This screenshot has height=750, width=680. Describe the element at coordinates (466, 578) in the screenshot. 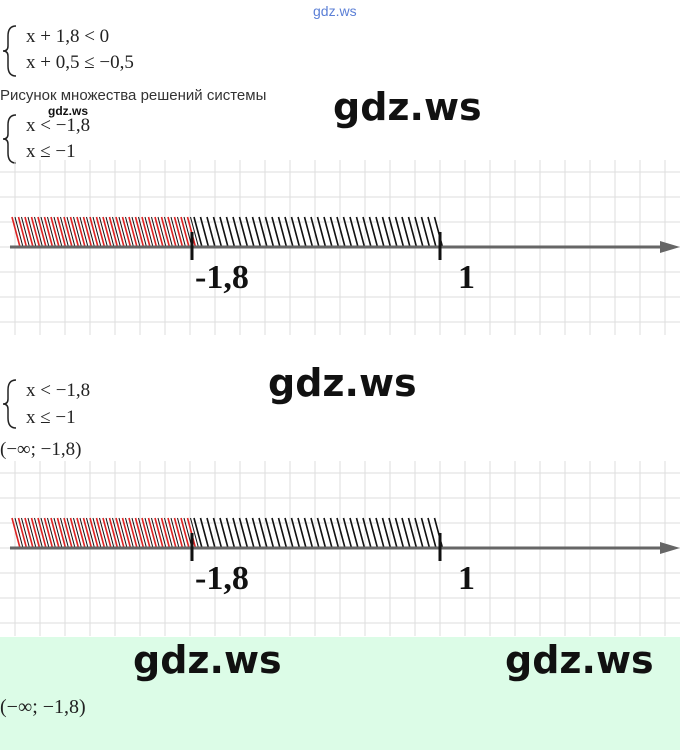

I see `point-label: 1` at that location.